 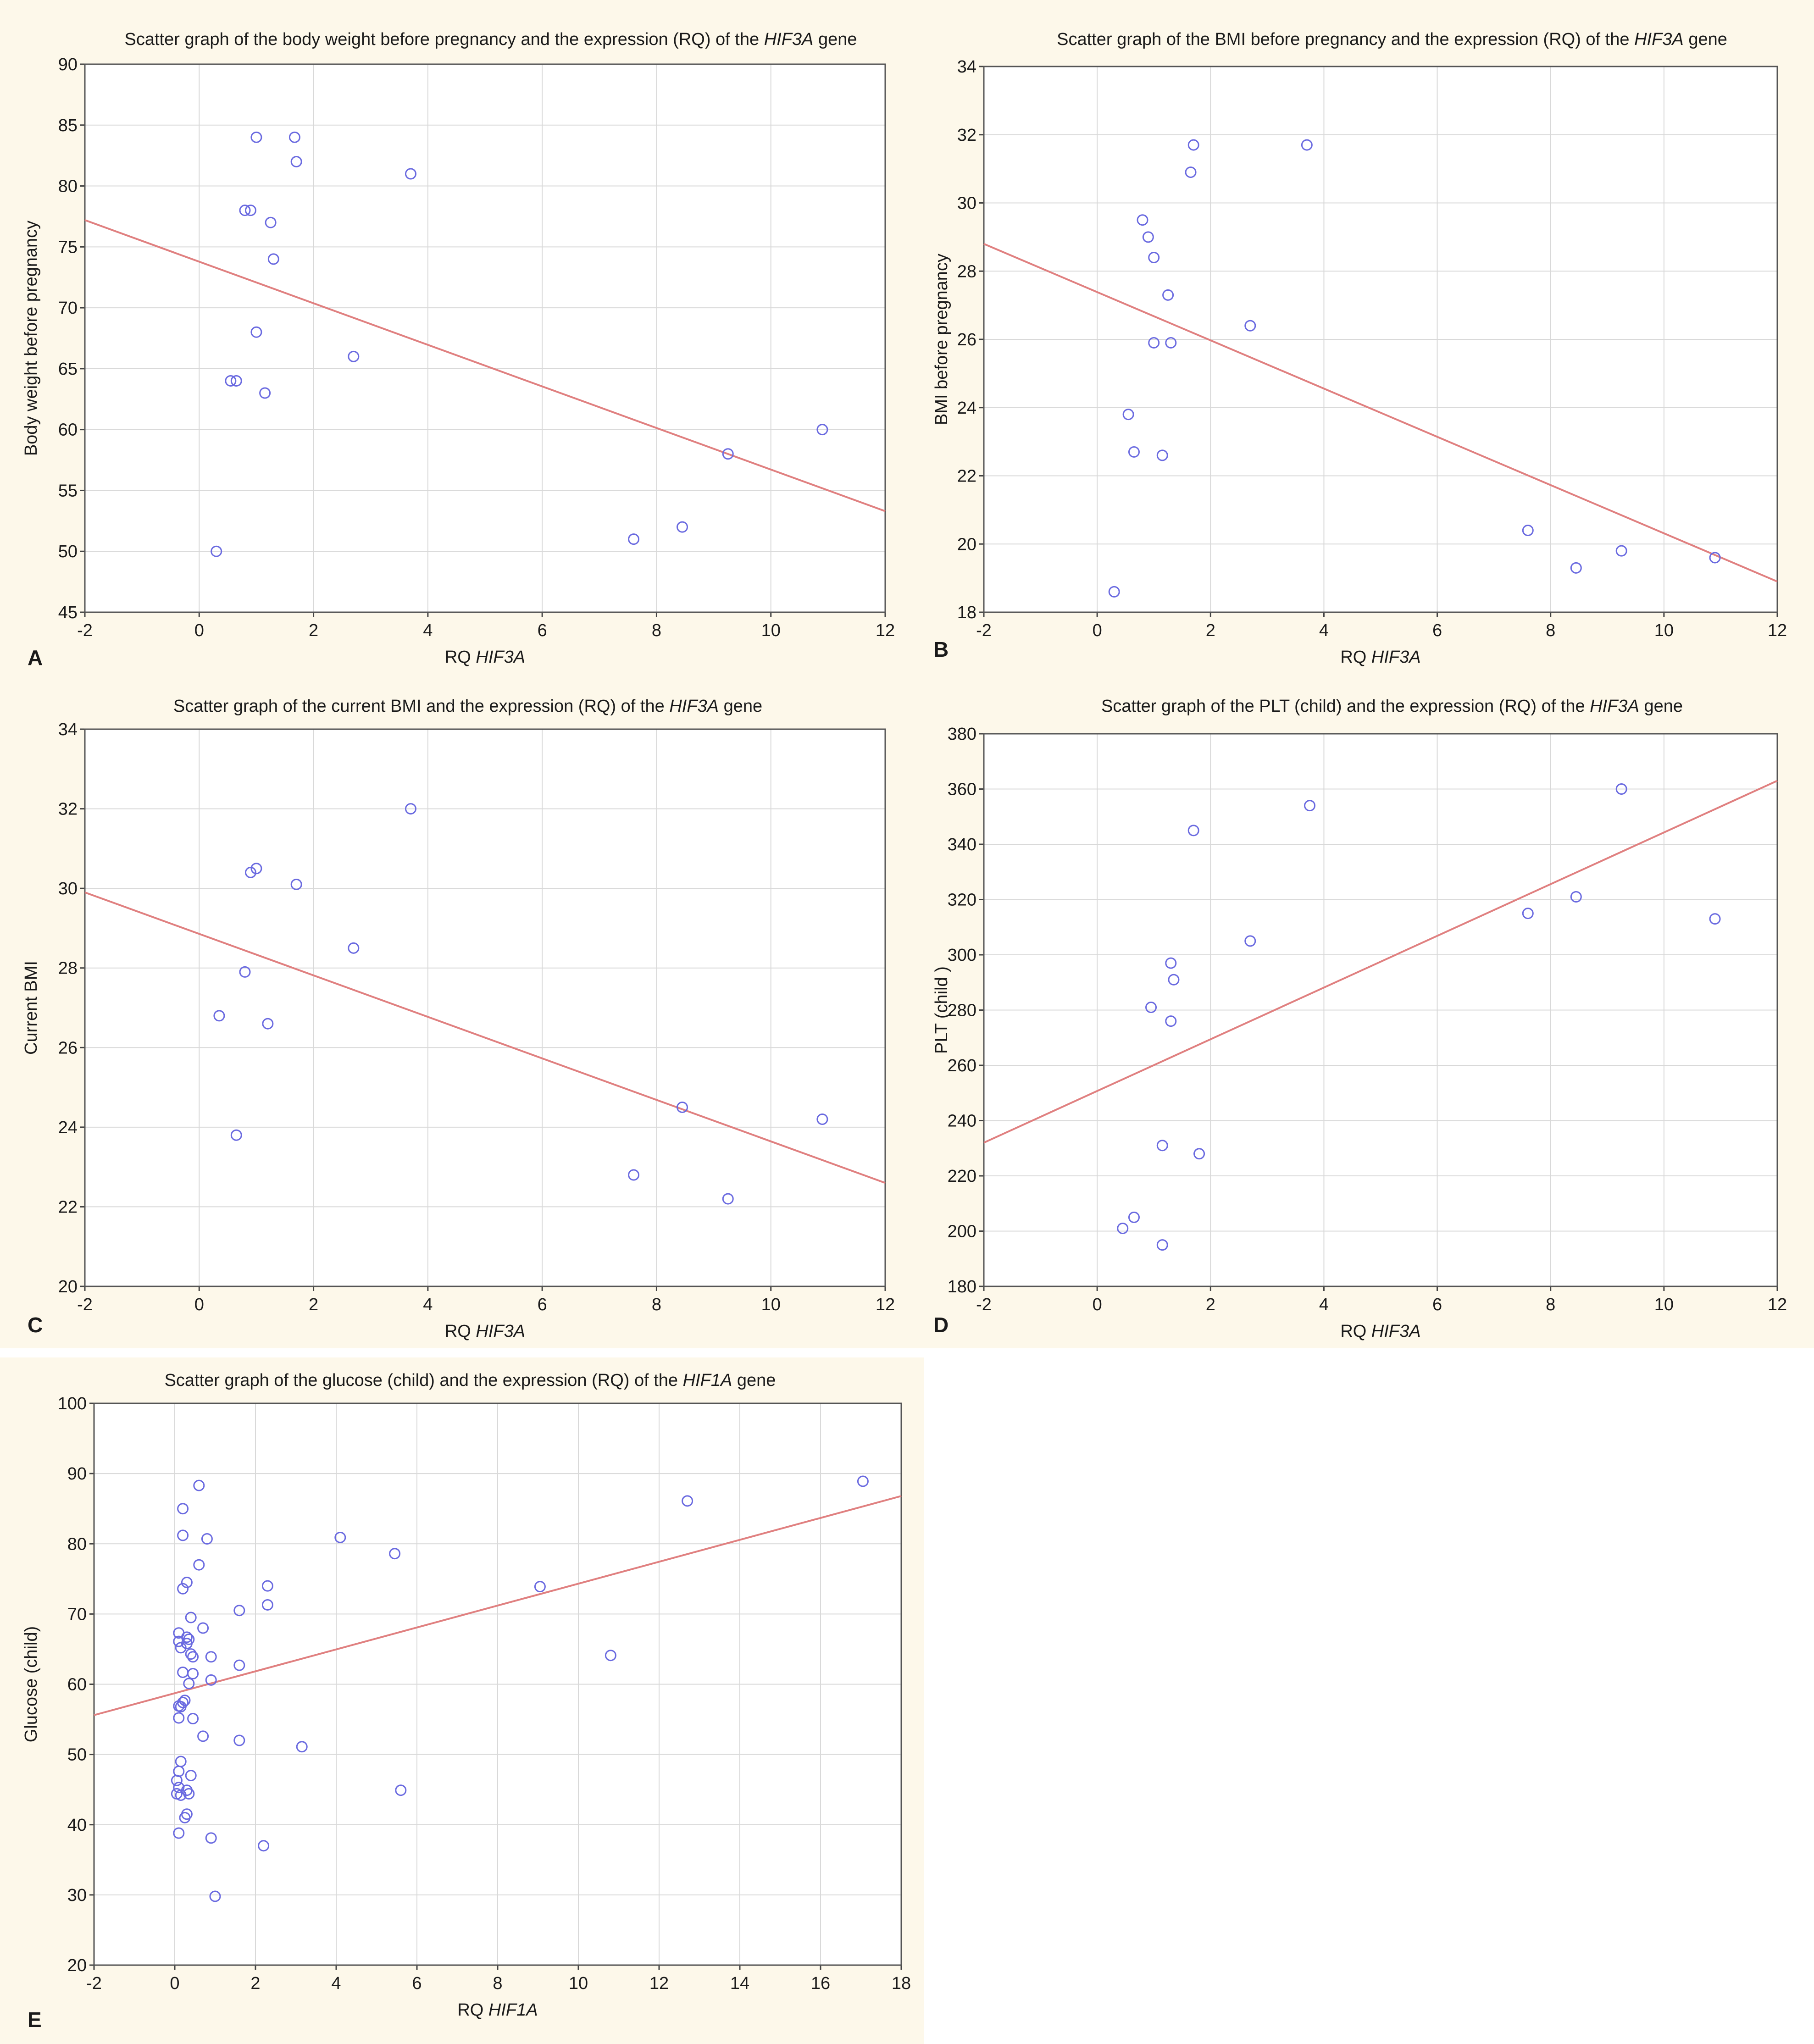 I want to click on chart-c-regression-line, so click(x=485, y=1037).